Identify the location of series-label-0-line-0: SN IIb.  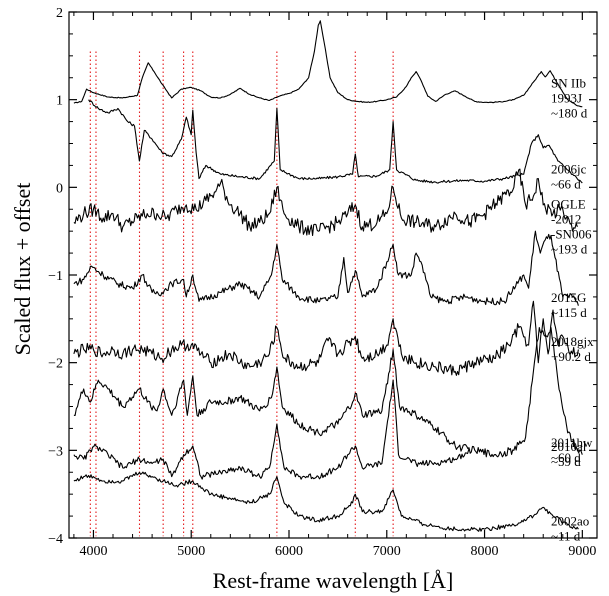
(568, 83).